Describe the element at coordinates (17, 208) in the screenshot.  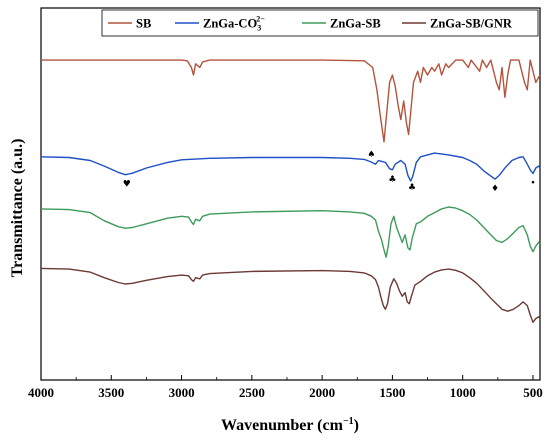
I see `y-axis-title: Transmittance (a.u.)` at that location.